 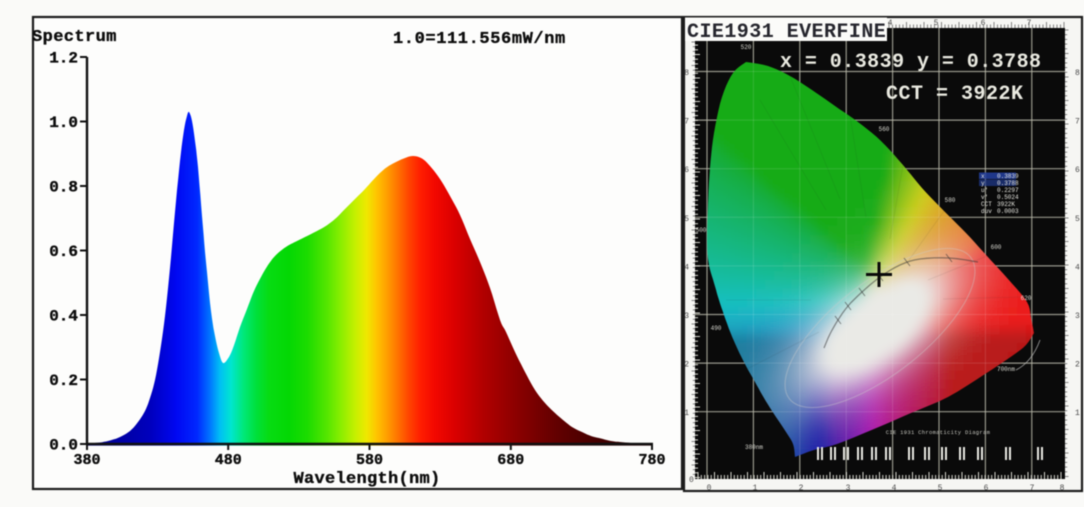 What do you see at coordinates (911, 62) in the screenshot?
I see `svg-text: x = 0.3839 y = 0.3788` at bounding box center [911, 62].